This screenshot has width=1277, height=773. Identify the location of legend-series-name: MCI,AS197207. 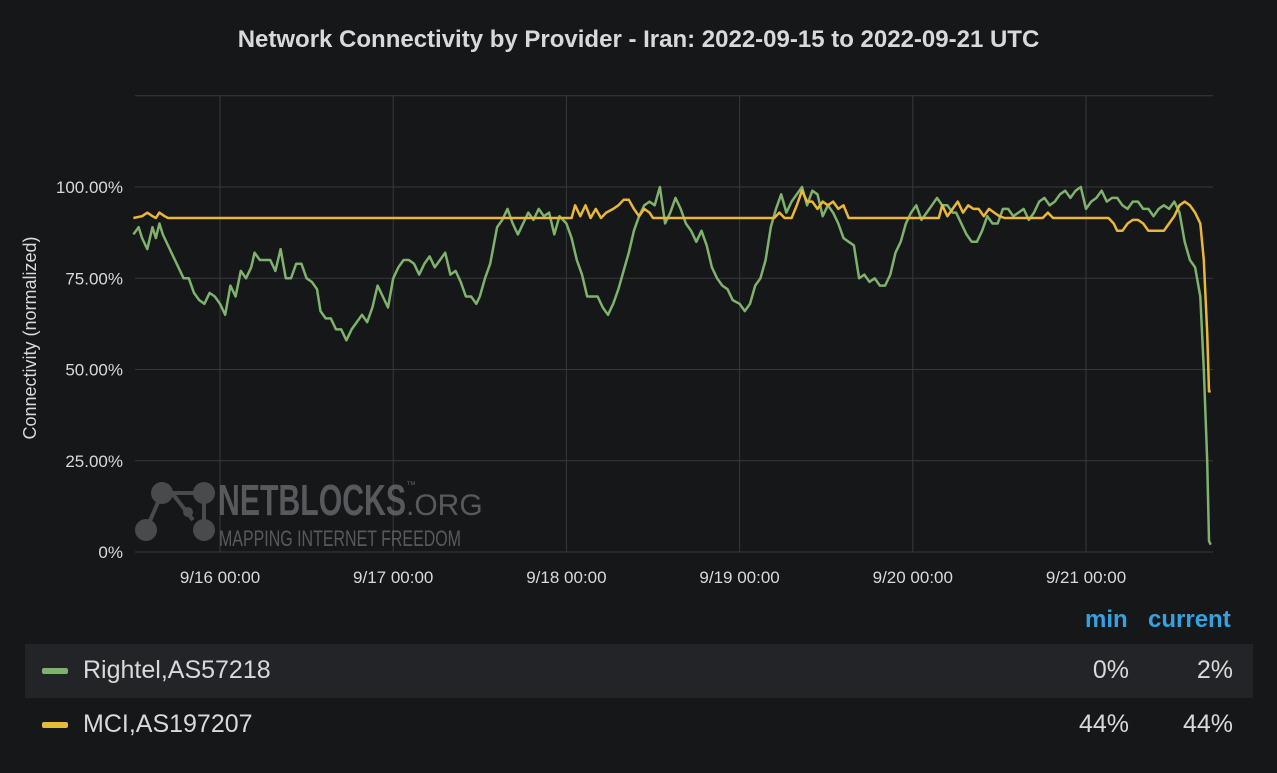
(168, 724).